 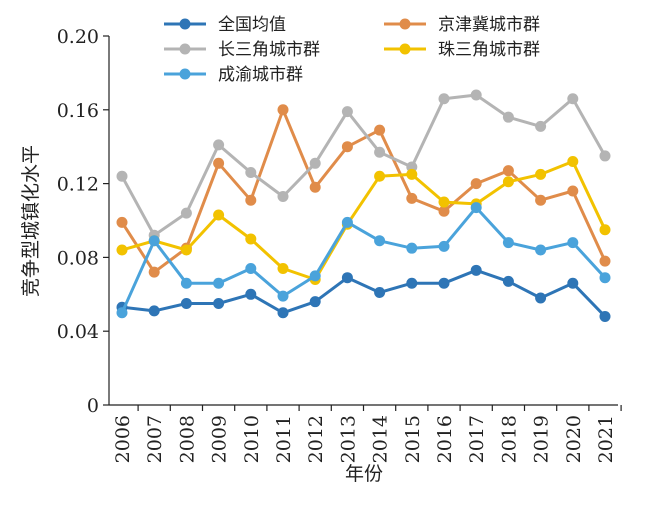 I want to click on legend-label: 全国均值, so click(x=252, y=25).